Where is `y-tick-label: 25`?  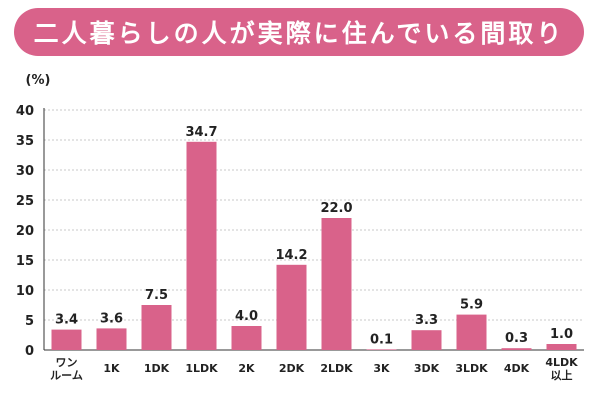 y-tick-label: 25 is located at coordinates (25, 201).